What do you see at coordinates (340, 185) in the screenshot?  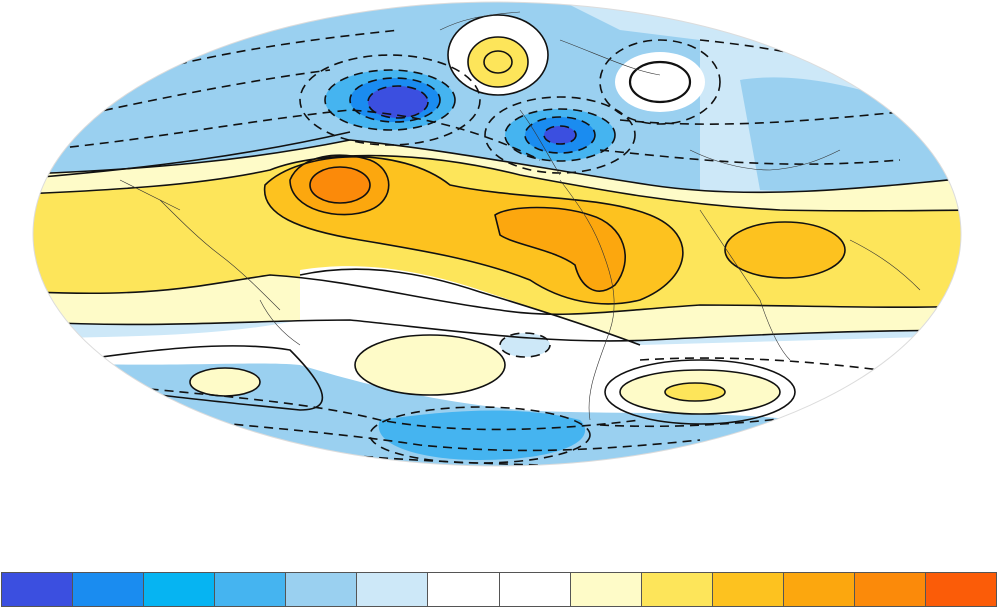 I see `red-orange-core-west` at bounding box center [340, 185].